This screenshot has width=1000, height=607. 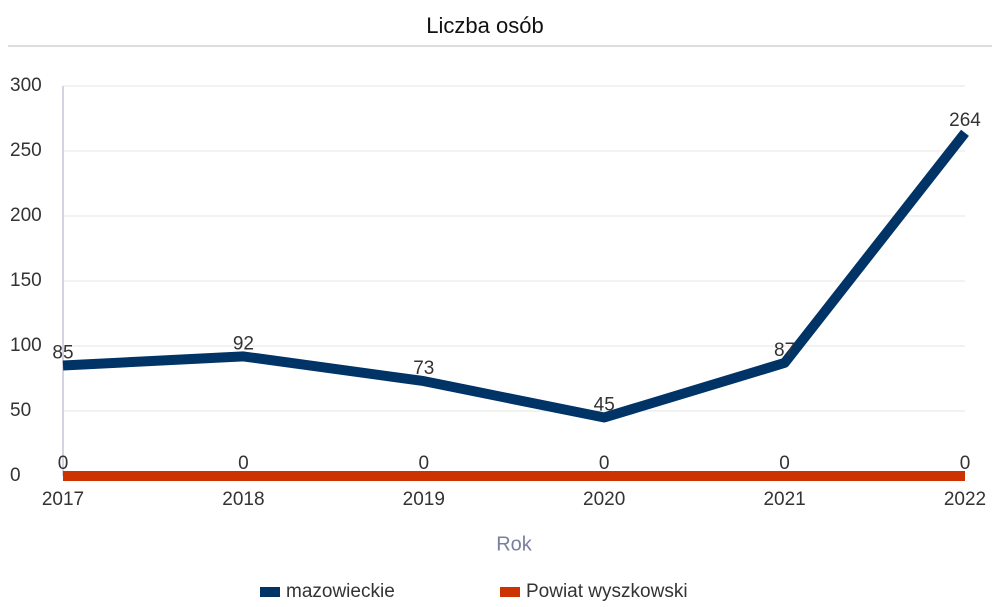 What do you see at coordinates (26, 85) in the screenshot?
I see `y-tick-label: 300` at bounding box center [26, 85].